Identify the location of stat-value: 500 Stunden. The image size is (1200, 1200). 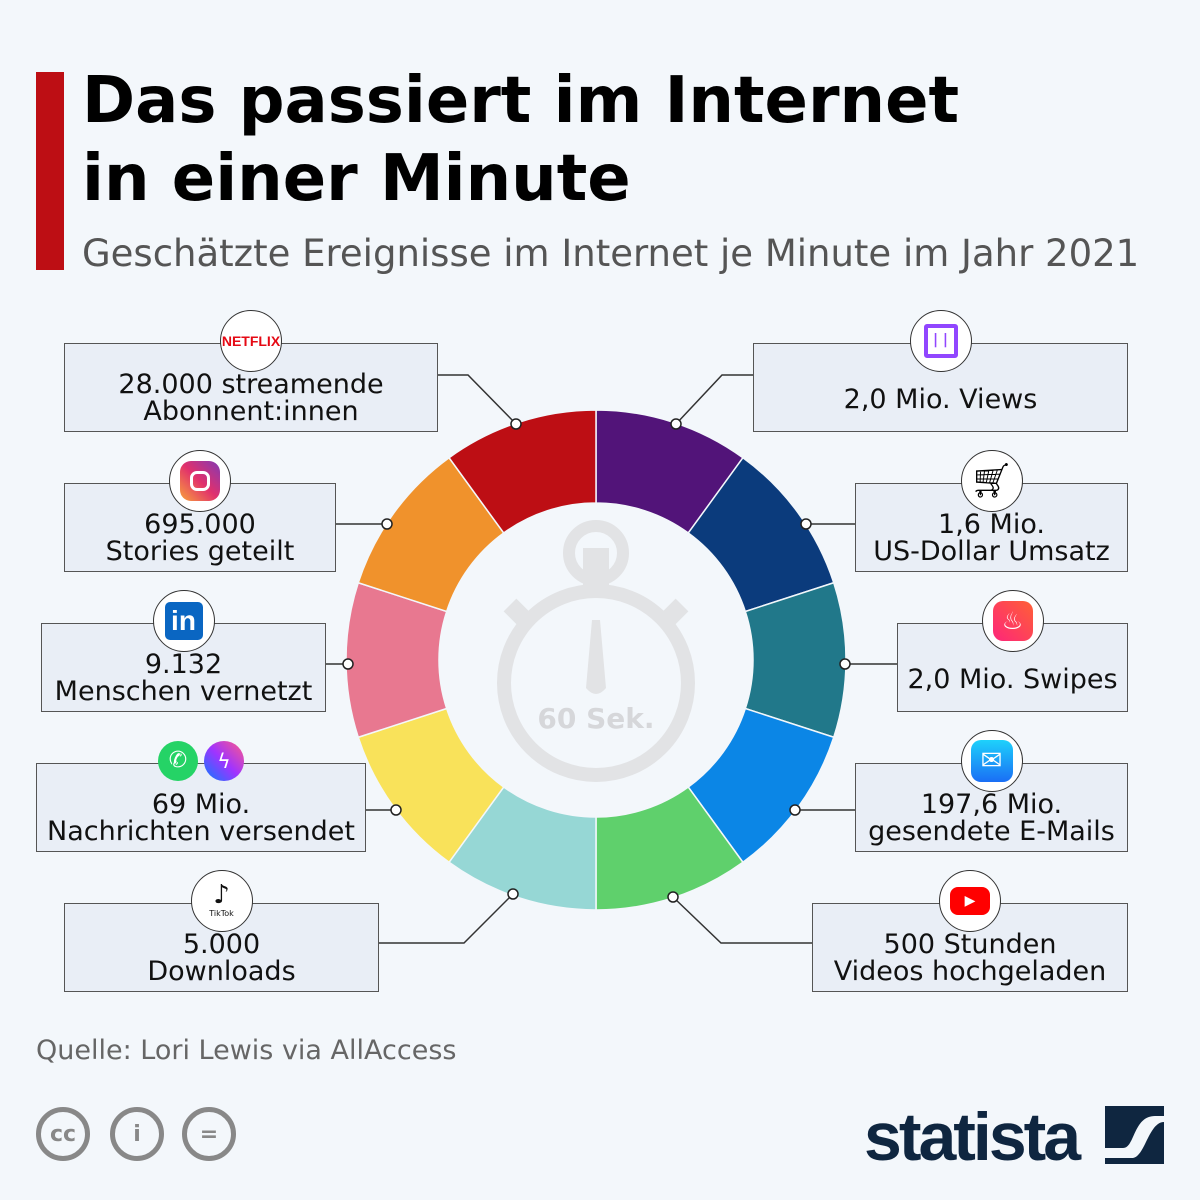
(970, 944).